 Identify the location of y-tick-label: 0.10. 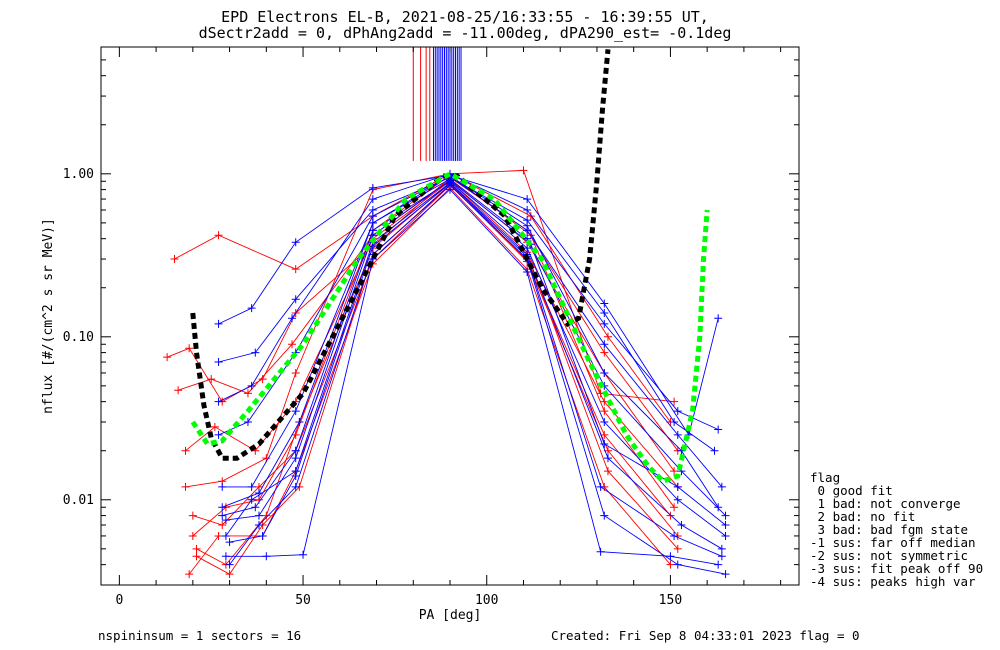
(78, 337).